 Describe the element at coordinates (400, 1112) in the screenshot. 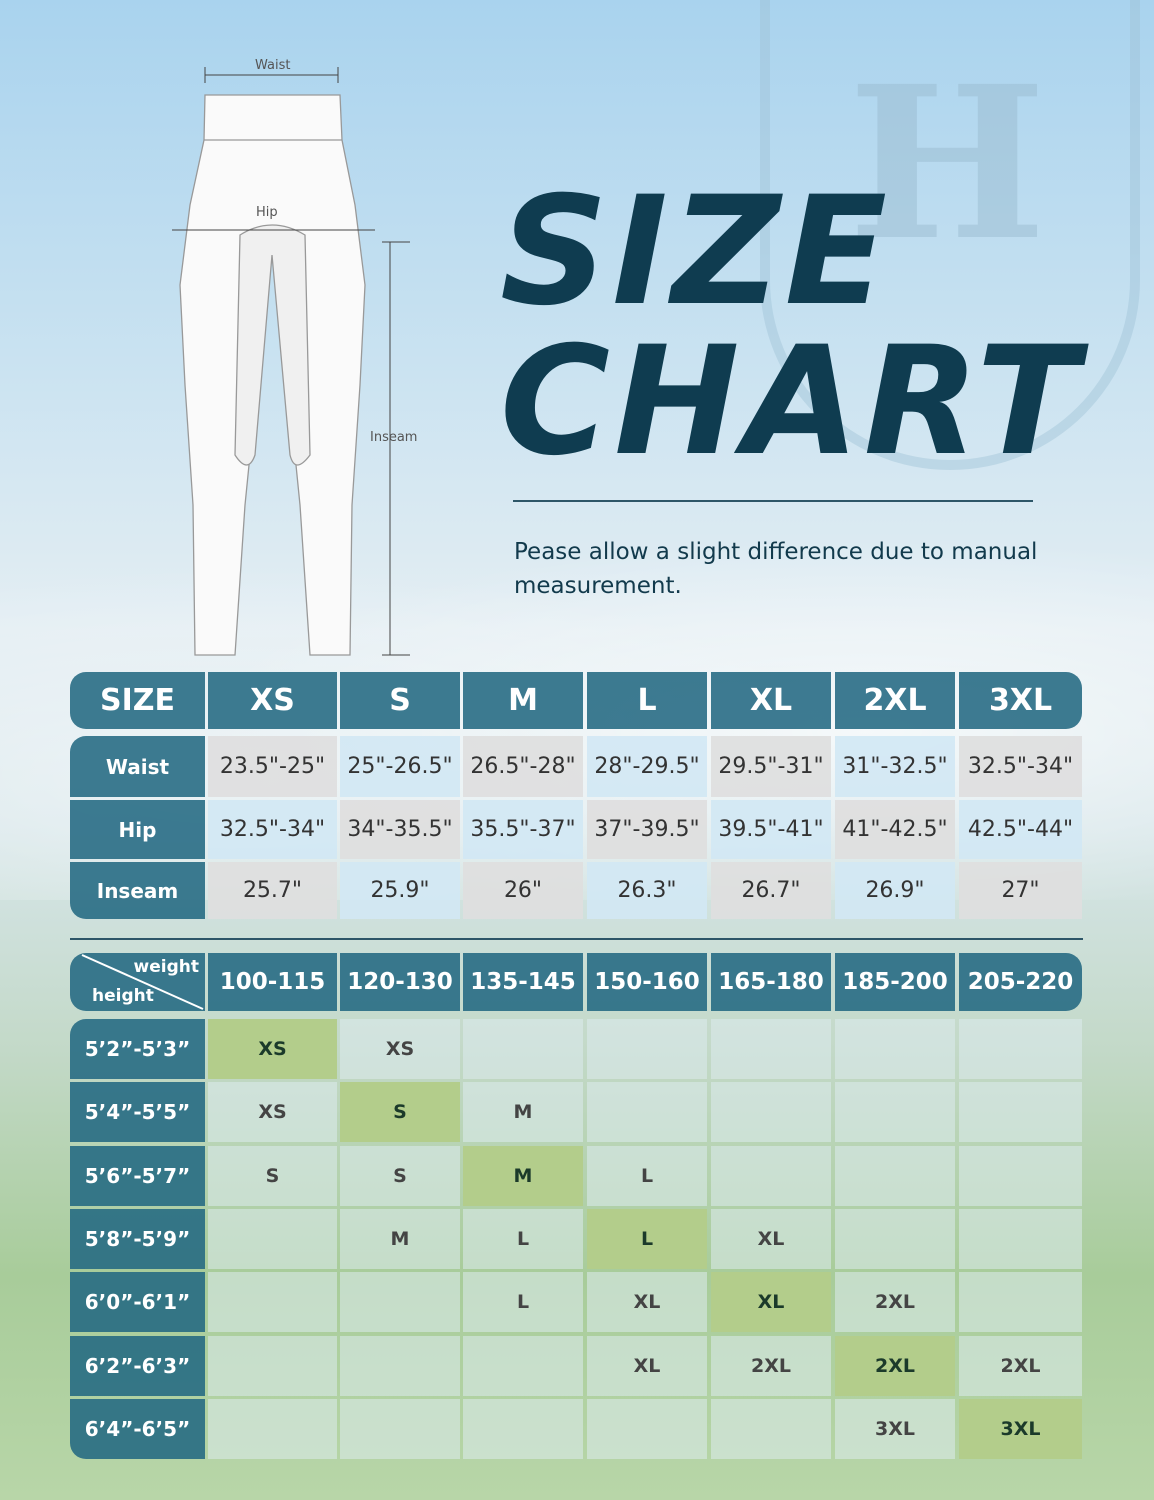

I see `recommended-size-cell: S` at that location.